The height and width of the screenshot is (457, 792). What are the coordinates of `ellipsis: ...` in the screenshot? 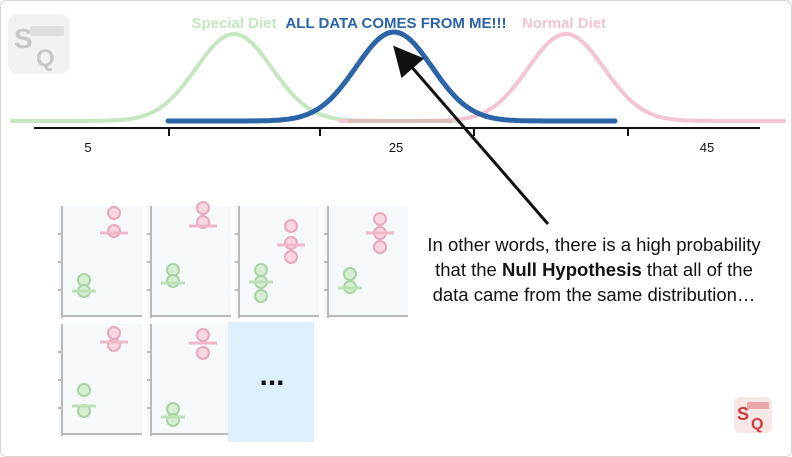 It's located at (271, 375).